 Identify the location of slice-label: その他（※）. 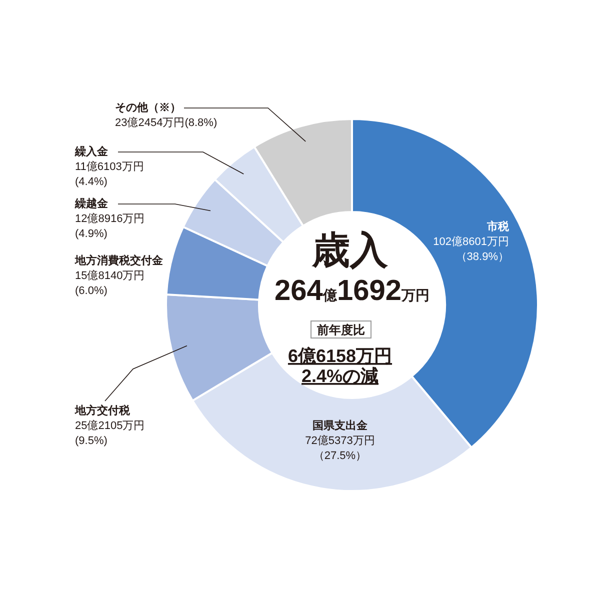
(148, 107).